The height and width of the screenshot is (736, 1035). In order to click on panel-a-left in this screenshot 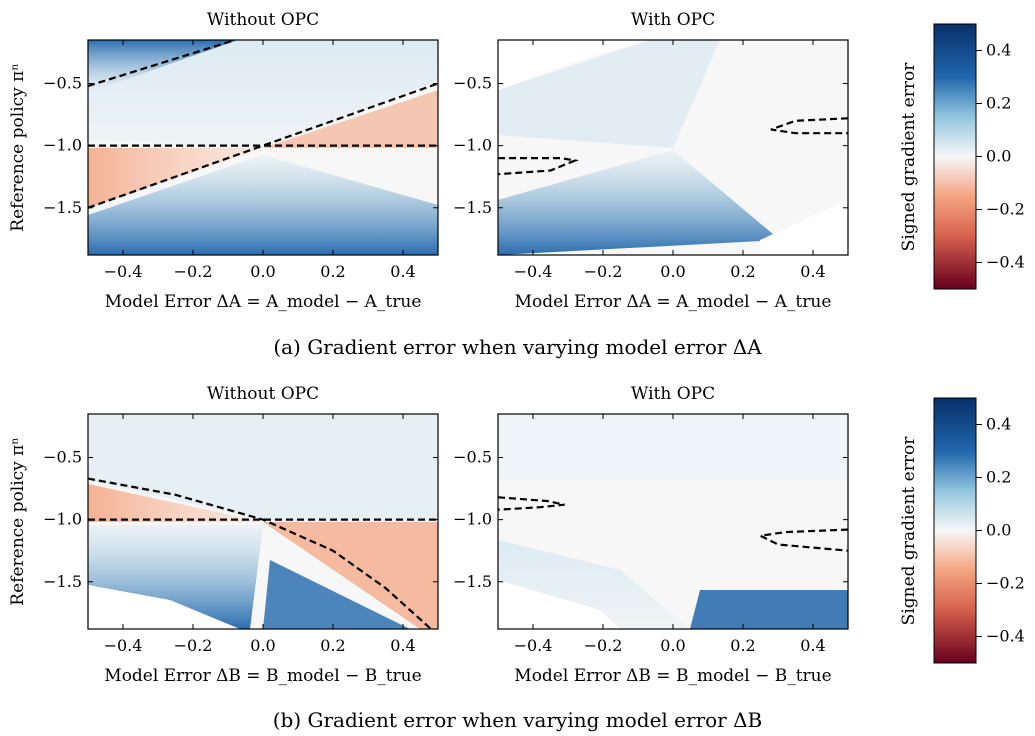, I will do `click(263, 147)`.